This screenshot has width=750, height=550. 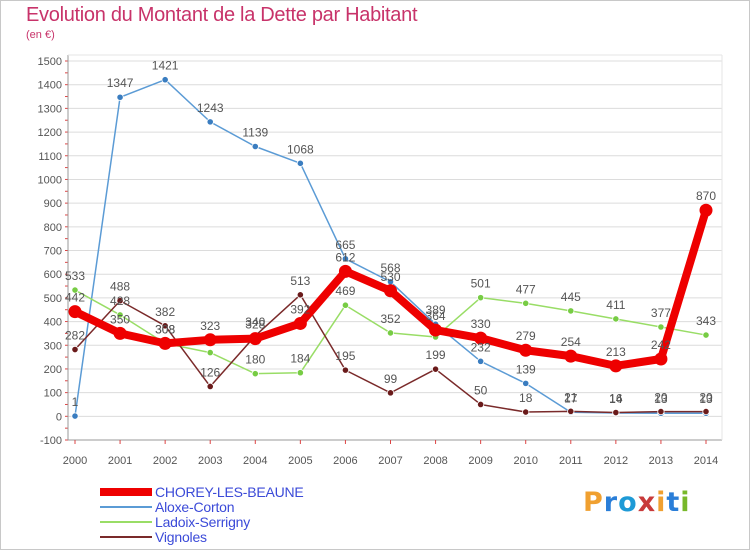 I want to click on y-tick-label: 300, so click(x=53, y=346).